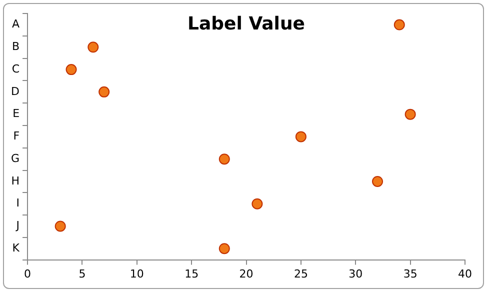 This screenshot has width=487, height=292. Describe the element at coordinates (16, 47) in the screenshot. I see `y-tick-label: B` at that location.